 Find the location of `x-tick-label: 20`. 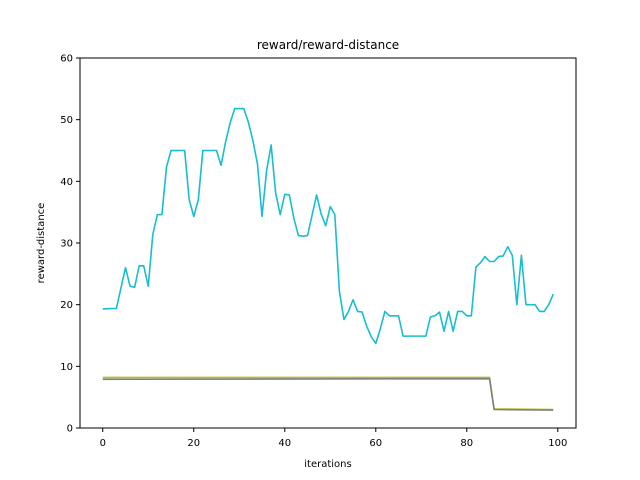

x-tick-label: 20 is located at coordinates (193, 443).